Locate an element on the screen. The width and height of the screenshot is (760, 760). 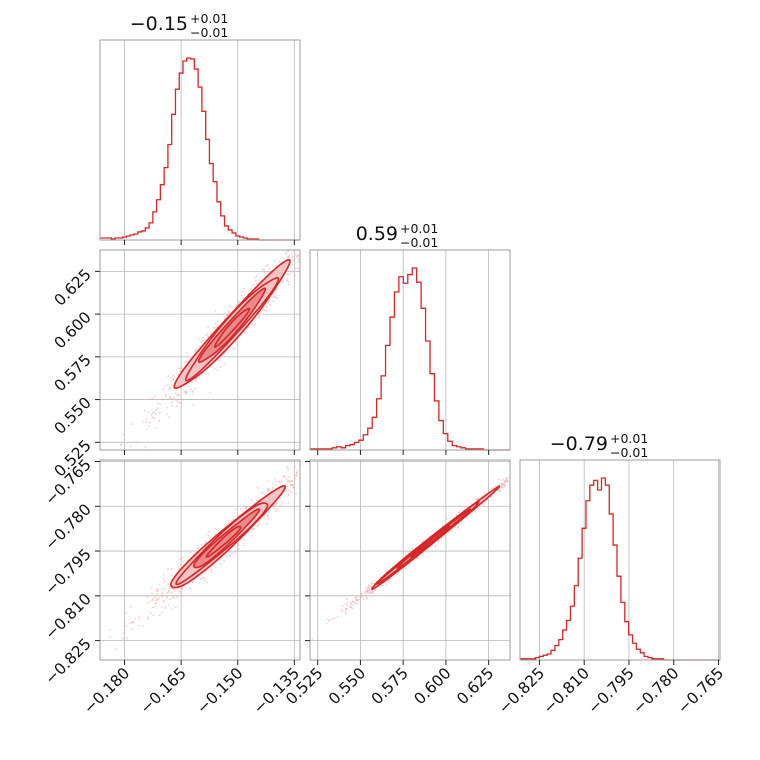
y-tick-label: 0.550 is located at coordinates (73, 416).